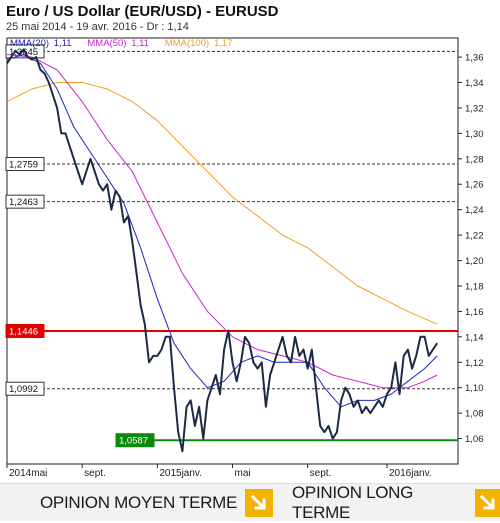  Describe the element at coordinates (474, 134) in the screenshot. I see `y-tick-label: 1,30` at that location.